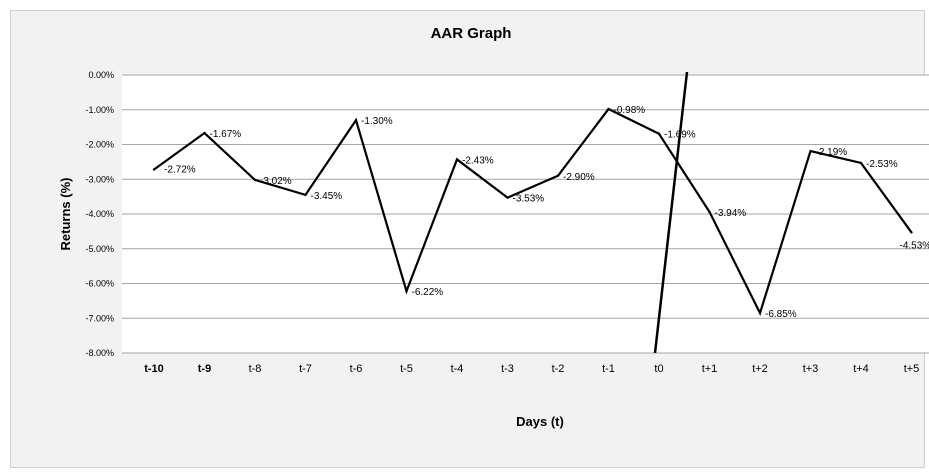  Describe the element at coordinates (710, 369) in the screenshot. I see `x-tick-label: t+1` at that location.